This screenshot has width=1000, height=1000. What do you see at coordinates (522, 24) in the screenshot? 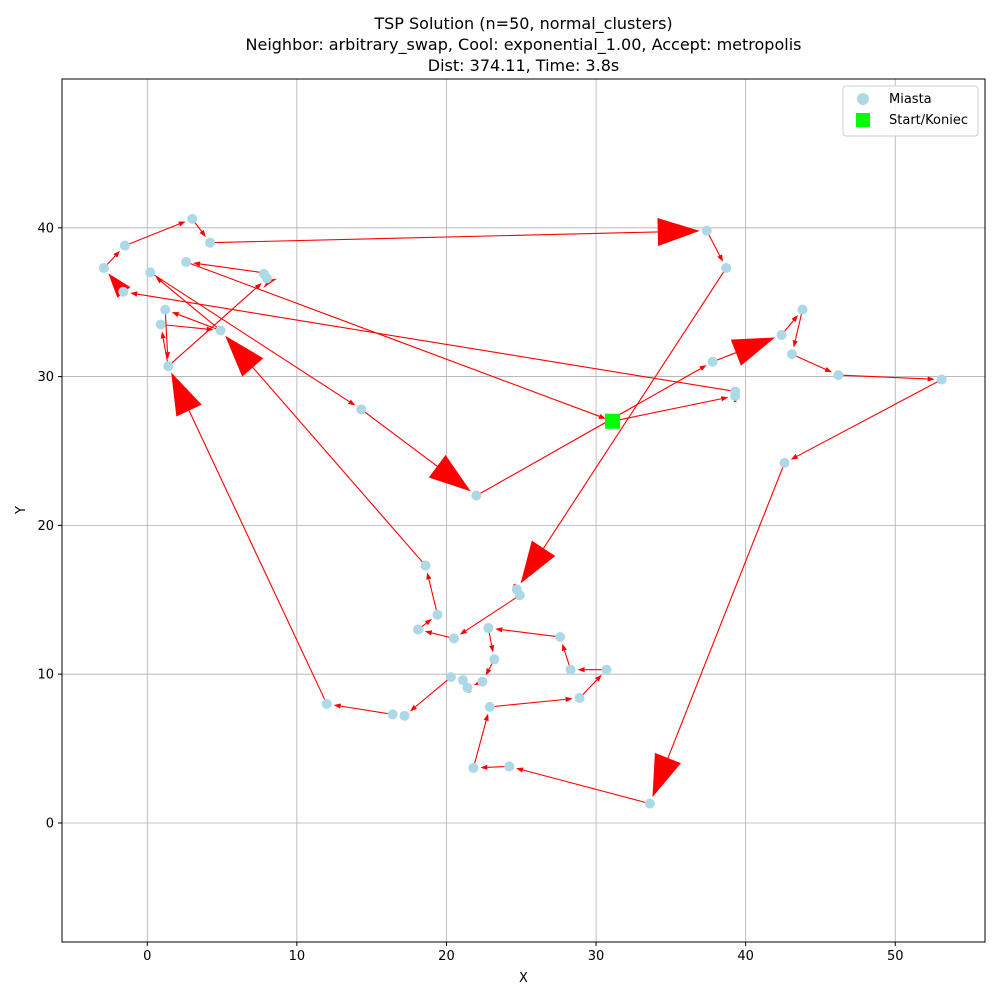
I see `title-line-1: TSP Solution (n=50, normal_clusters)` at bounding box center [522, 24].